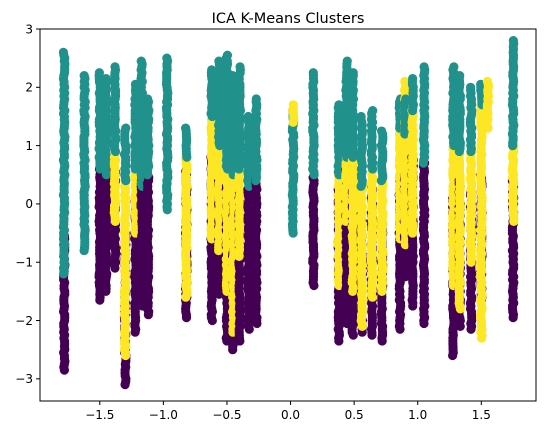 The image size is (549, 439). Describe the element at coordinates (226, 415) in the screenshot. I see `x-tick-label: −0.5` at that location.